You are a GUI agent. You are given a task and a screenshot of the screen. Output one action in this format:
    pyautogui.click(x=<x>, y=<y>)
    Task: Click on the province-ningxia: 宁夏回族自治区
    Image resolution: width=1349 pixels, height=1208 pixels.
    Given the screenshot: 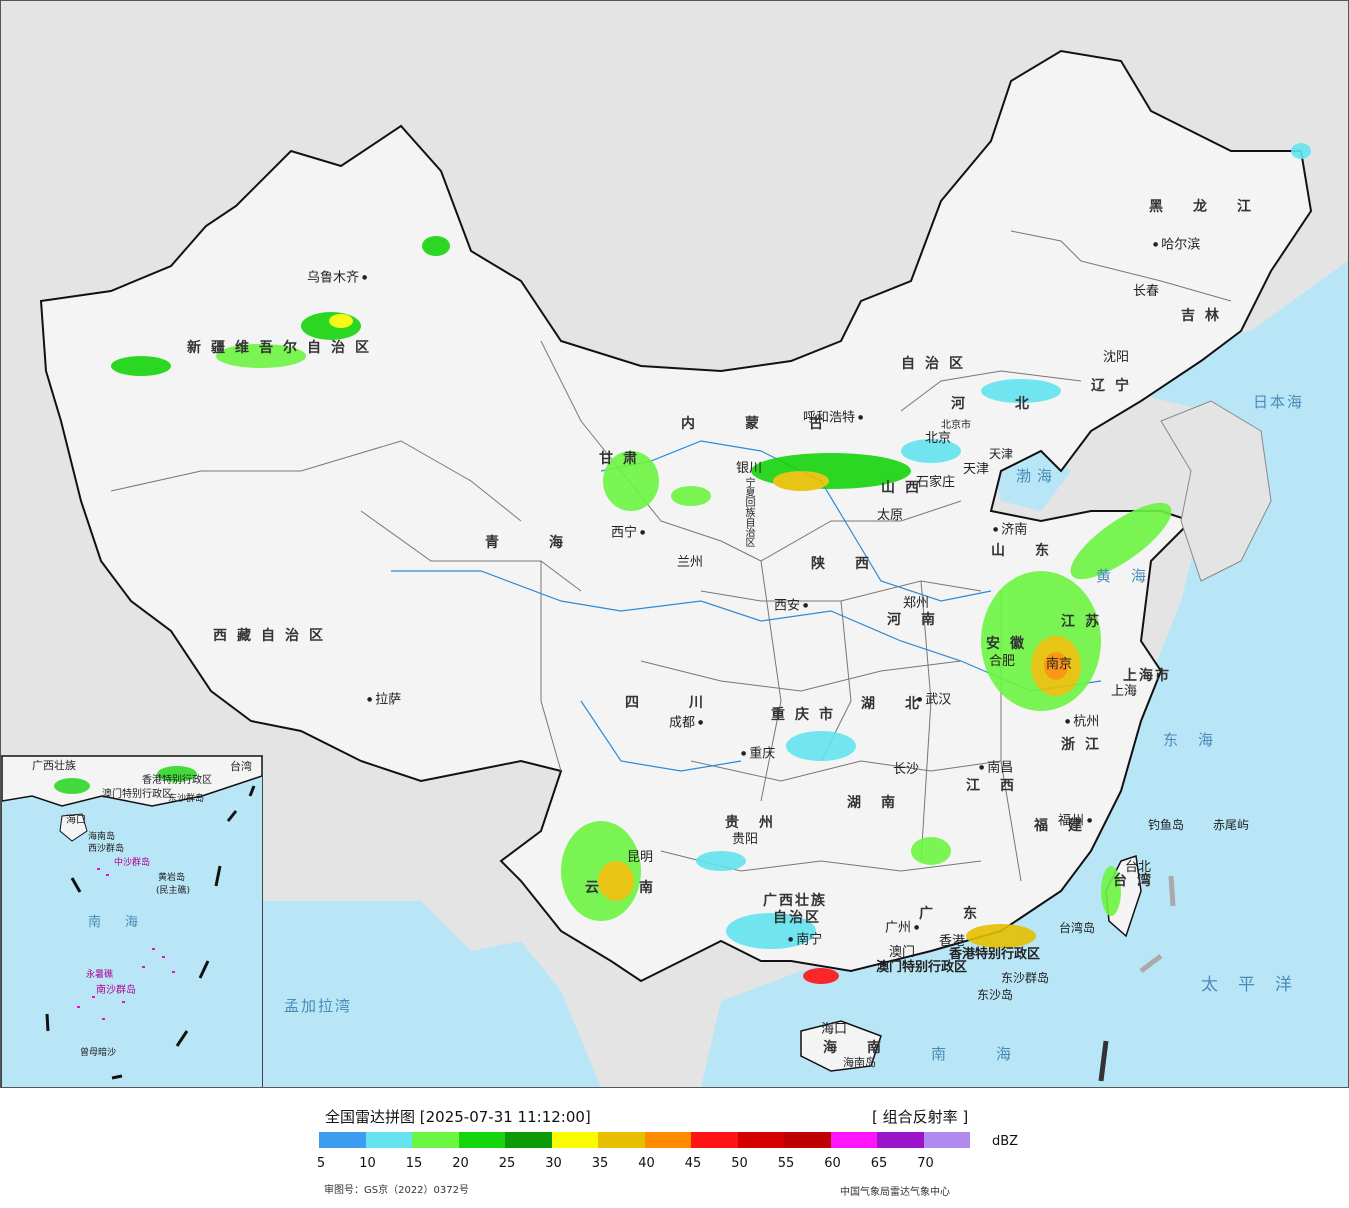 What is the action you would take?
    pyautogui.click(x=748, y=512)
    